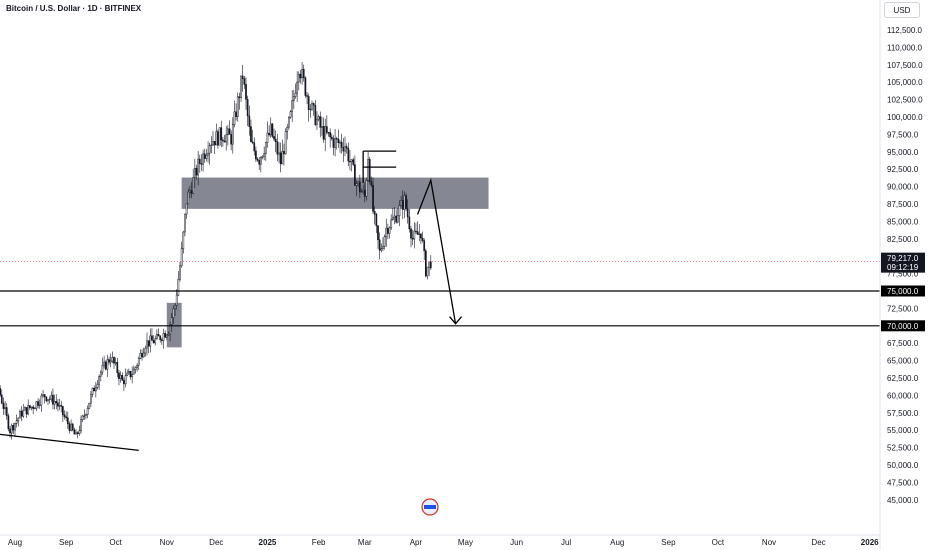 This screenshot has height=550, width=932. I want to click on x-tick-label: Aug, so click(15, 542).